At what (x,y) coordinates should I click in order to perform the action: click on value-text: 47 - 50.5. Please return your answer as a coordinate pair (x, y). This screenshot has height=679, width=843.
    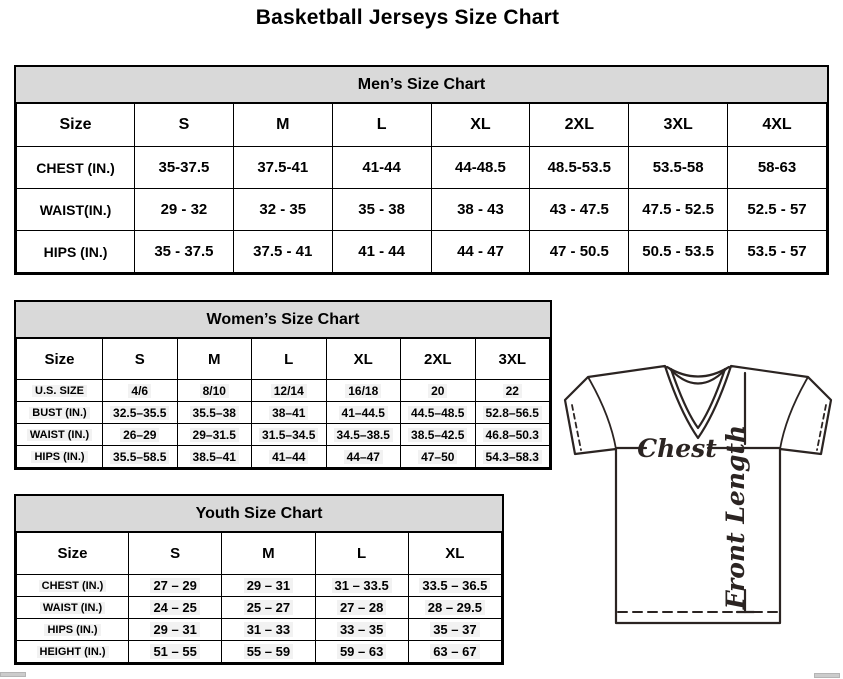
    Looking at the image, I should click on (579, 251).